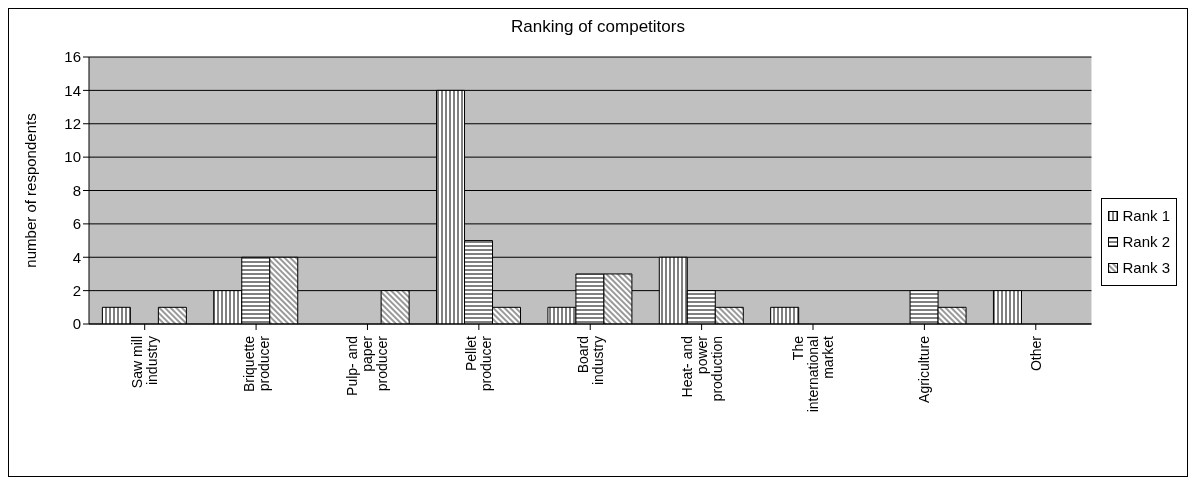 Image resolution: width=1196 pixels, height=485 pixels. I want to click on y-axis-title: number of respondents, so click(31, 190).